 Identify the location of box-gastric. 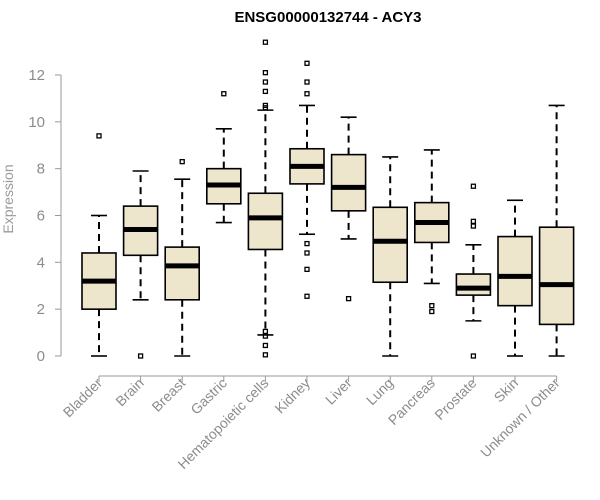
(224, 157).